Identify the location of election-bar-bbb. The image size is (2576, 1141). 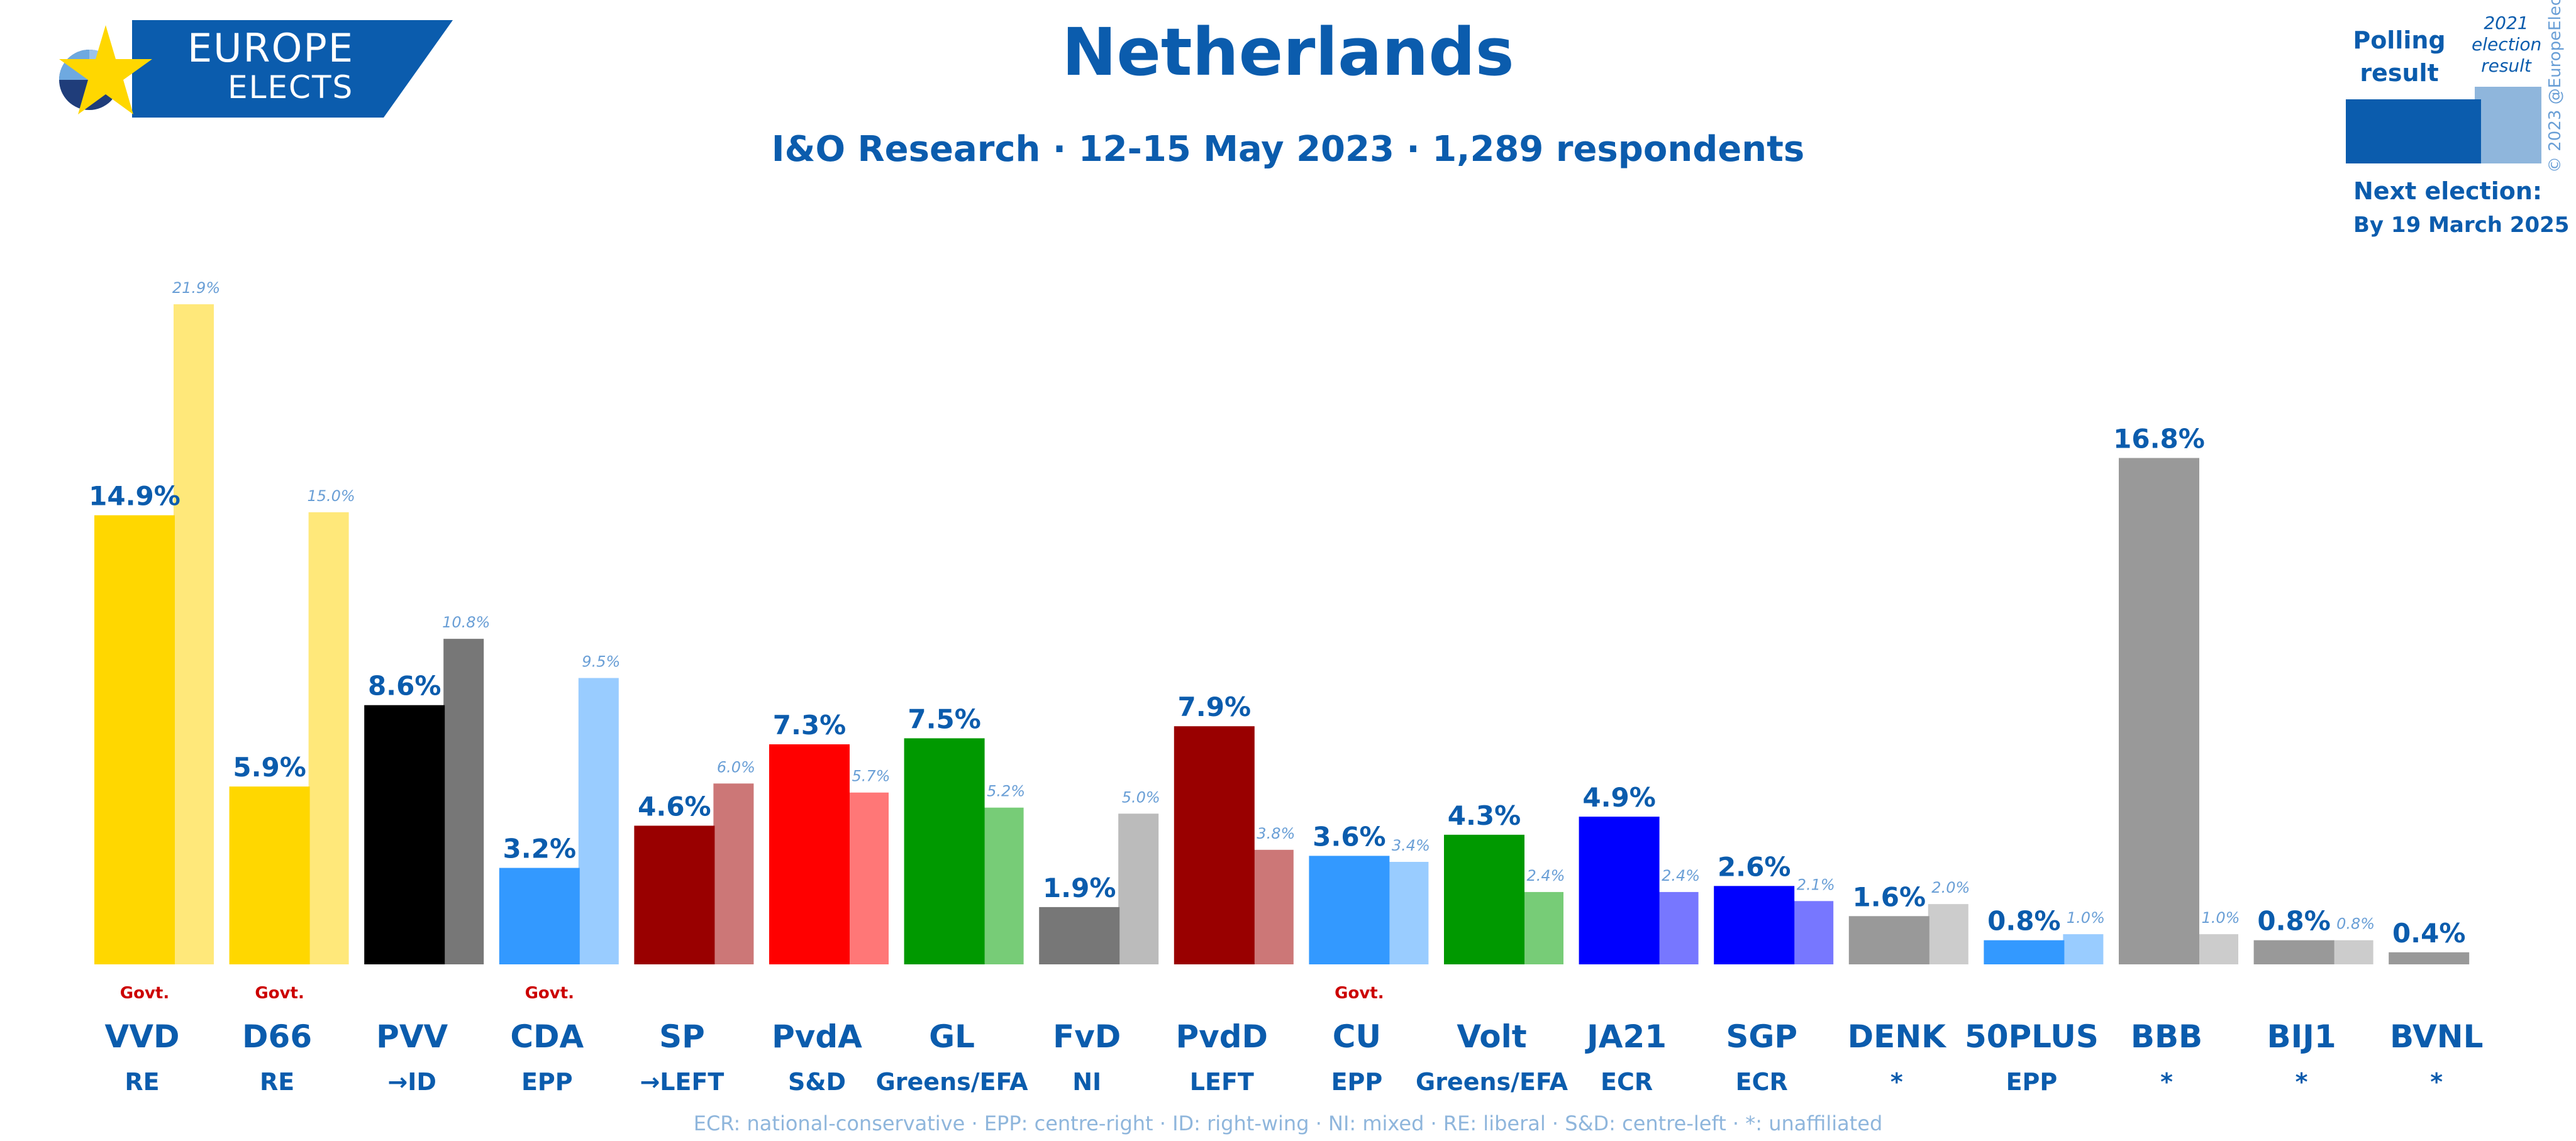
(2218, 949).